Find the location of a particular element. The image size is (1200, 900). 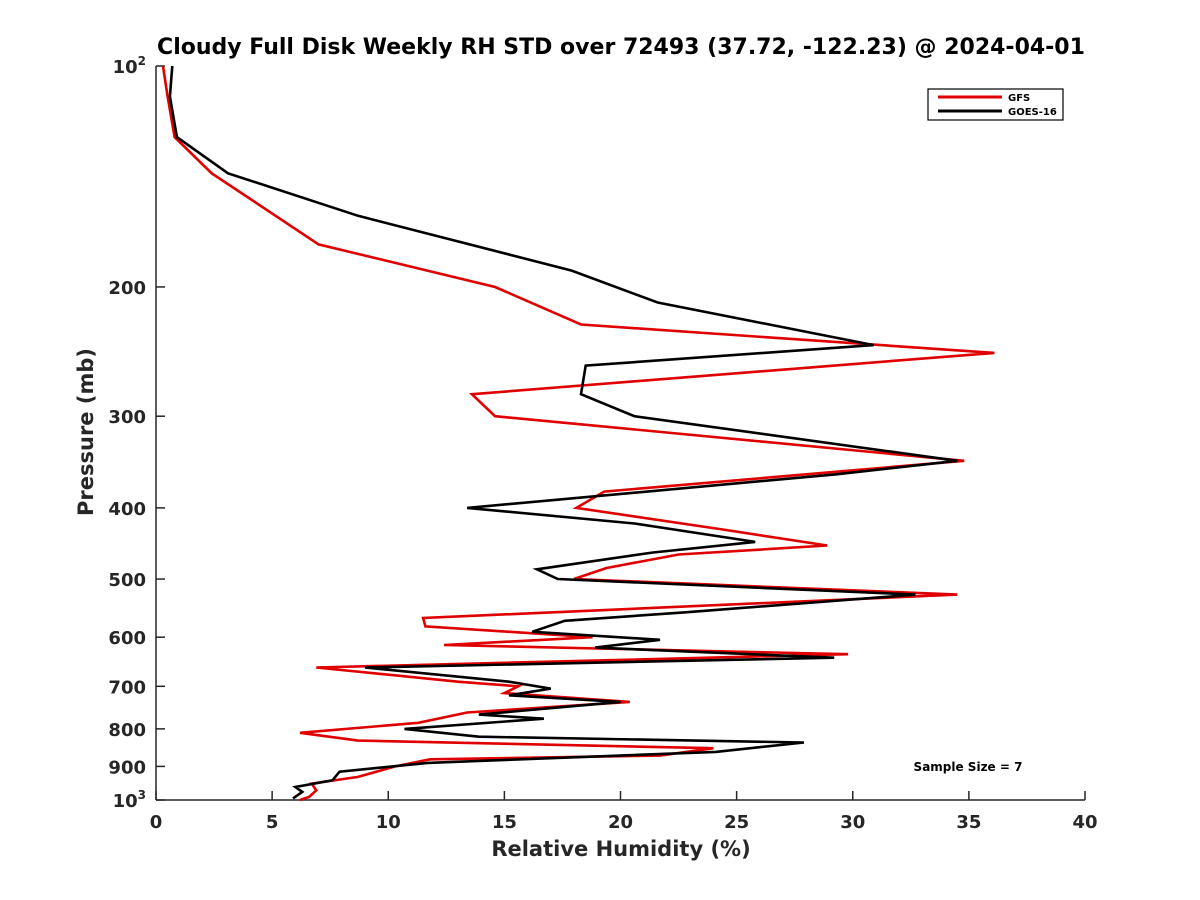

x-tick-label: 15 is located at coordinates (504, 822).